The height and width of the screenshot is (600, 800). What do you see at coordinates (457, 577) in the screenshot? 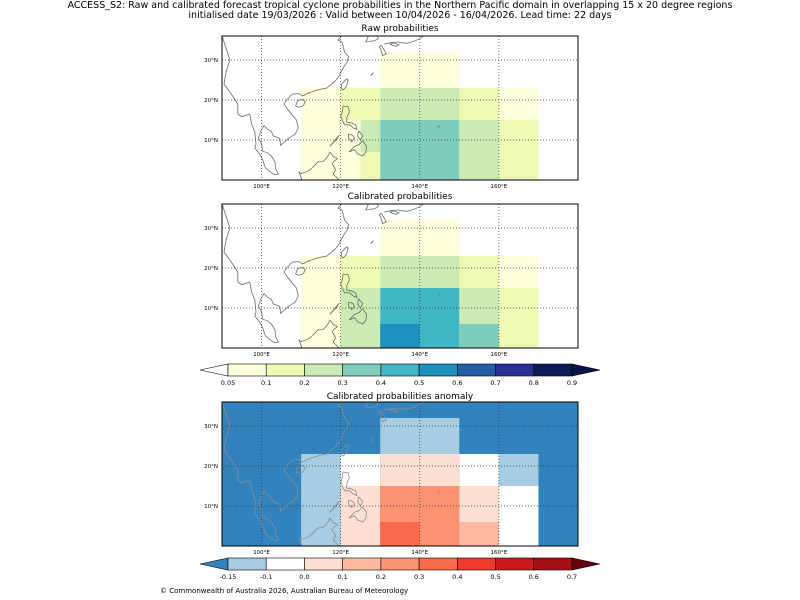
I see `anomaly-colorbar-tick-label: 0.4` at bounding box center [457, 577].